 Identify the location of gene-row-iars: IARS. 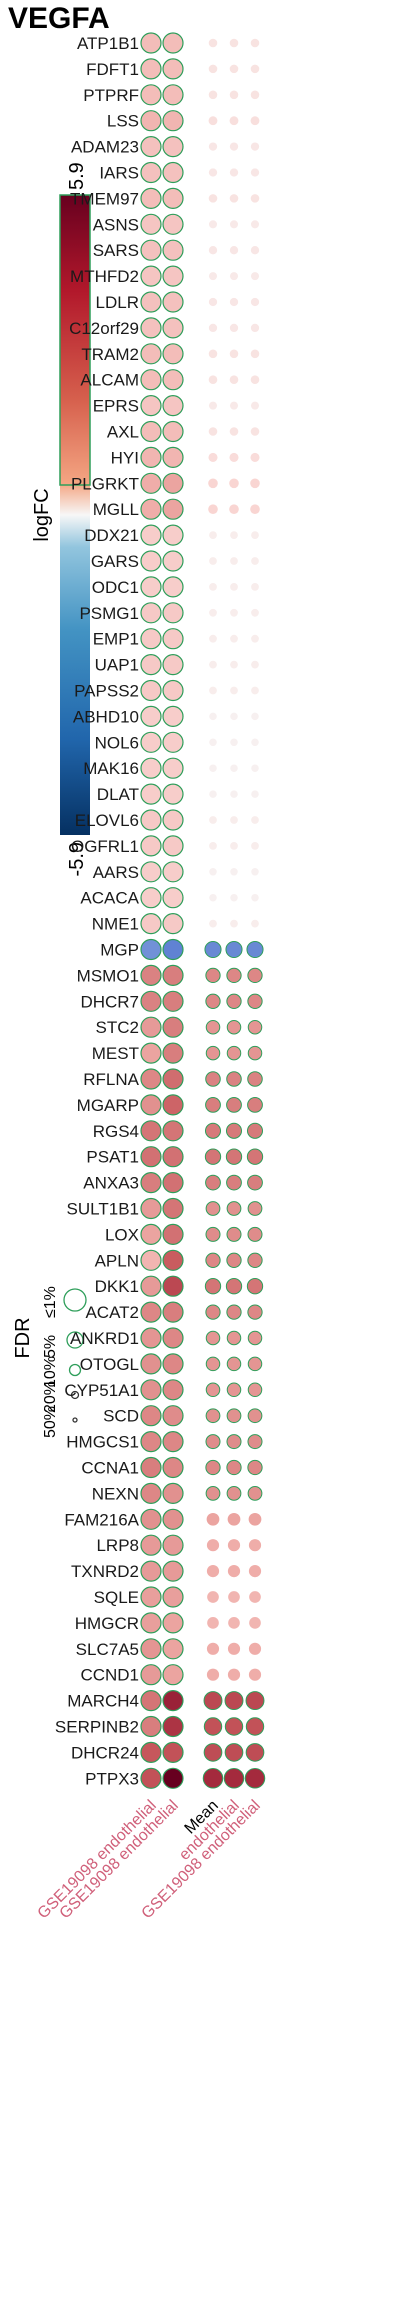
(179, 172).